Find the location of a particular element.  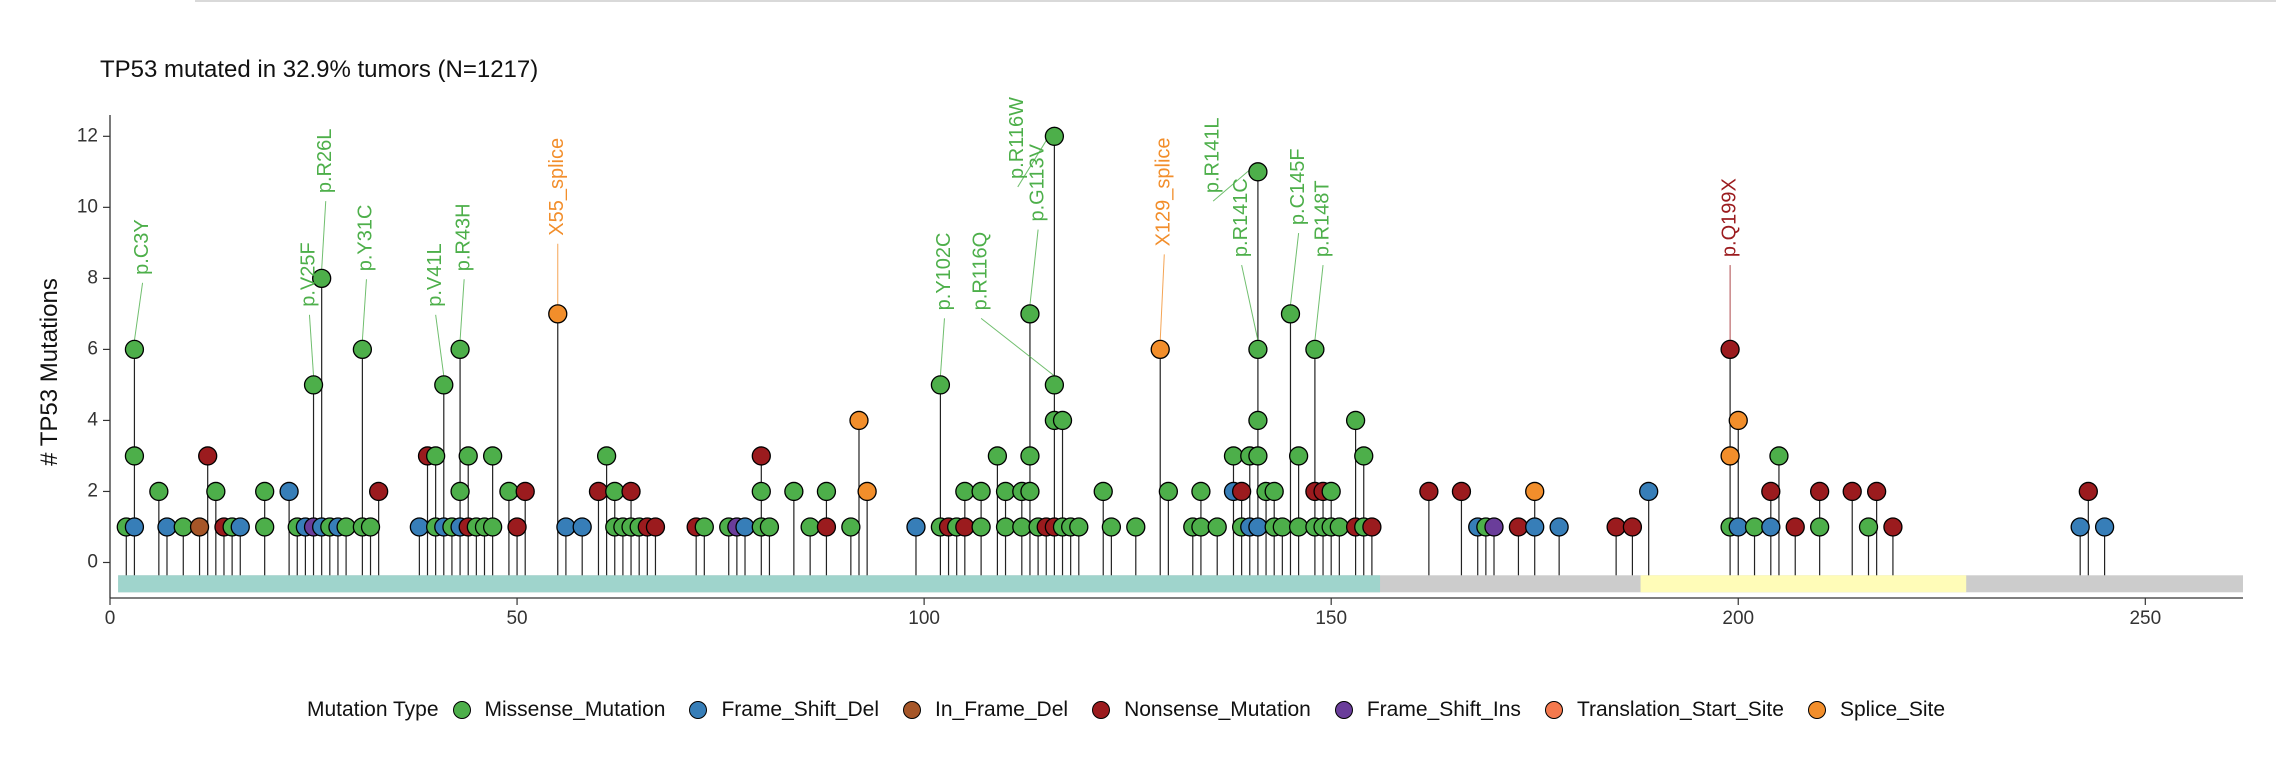

y-tick-label: 2 is located at coordinates (92, 490).